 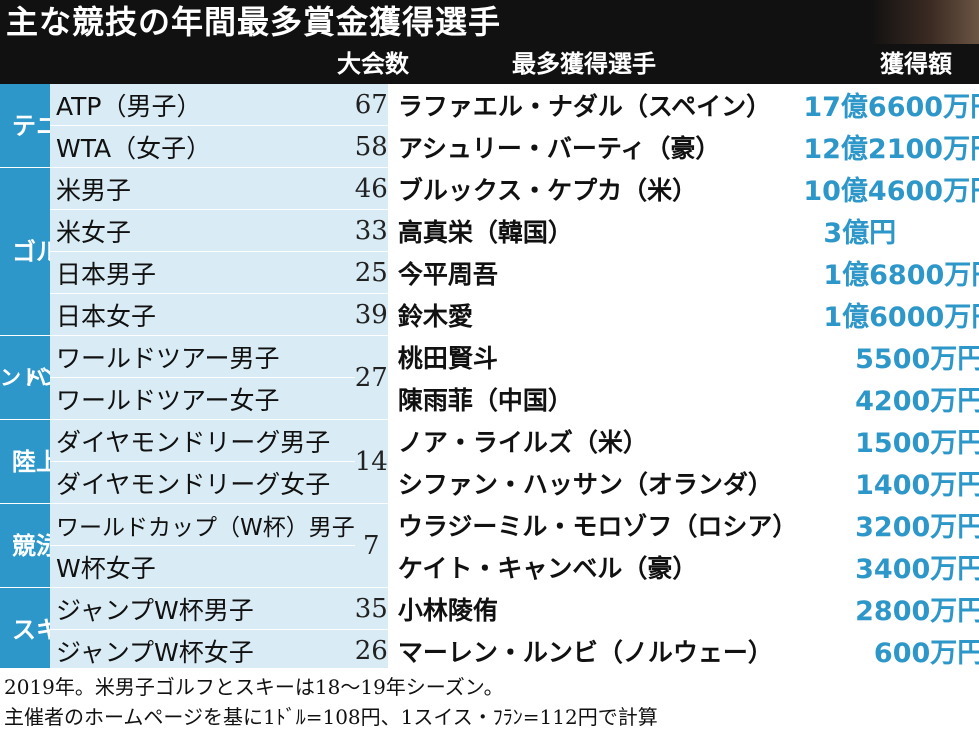 I want to click on event-cell: ジャンプW杯女子, so click(x=202, y=650).